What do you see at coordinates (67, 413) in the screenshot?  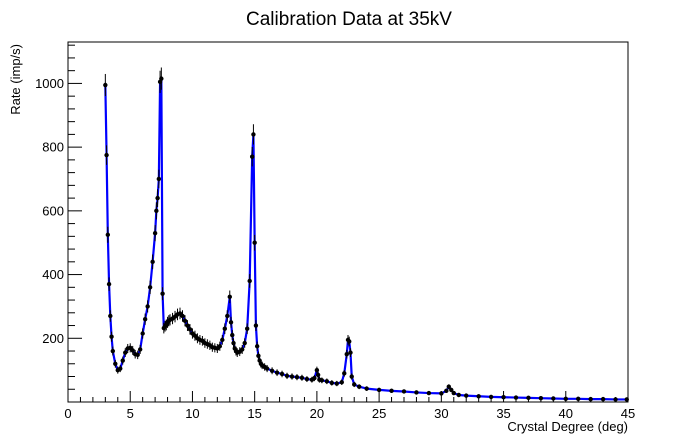 I see `x-tick-label: 0` at bounding box center [67, 413].